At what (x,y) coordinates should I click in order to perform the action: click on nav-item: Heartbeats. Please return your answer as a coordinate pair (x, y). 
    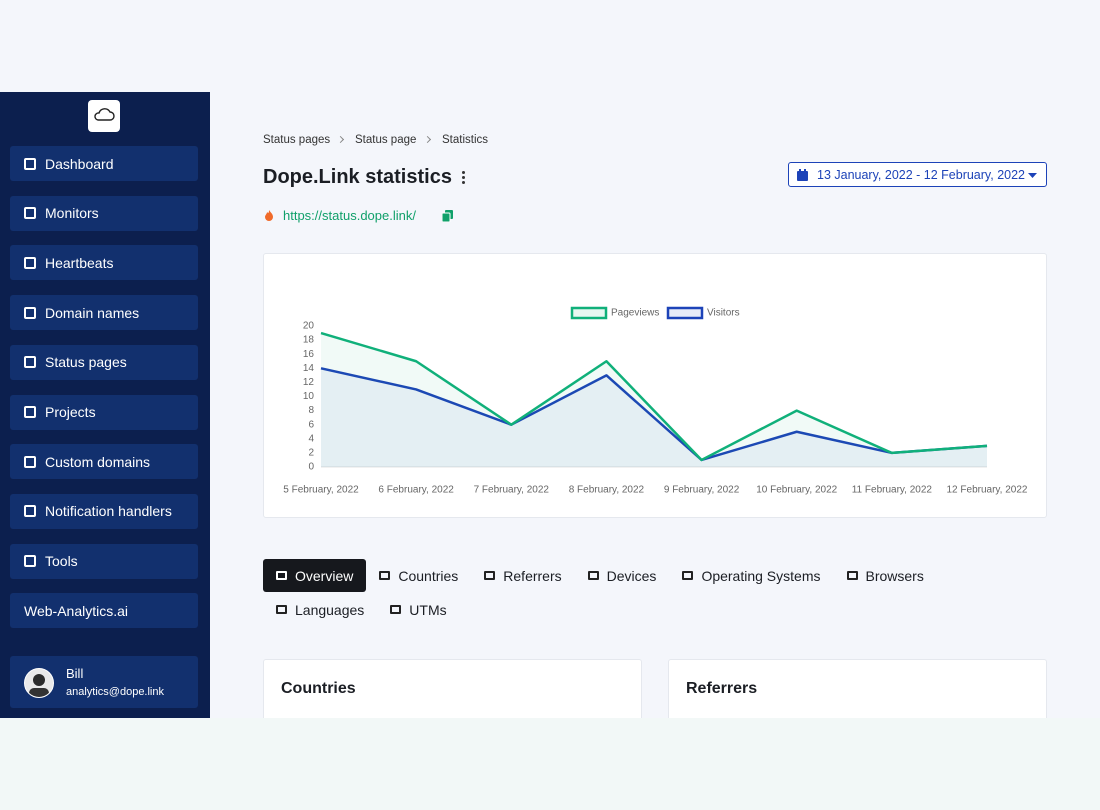
    Looking at the image, I should click on (104, 263).